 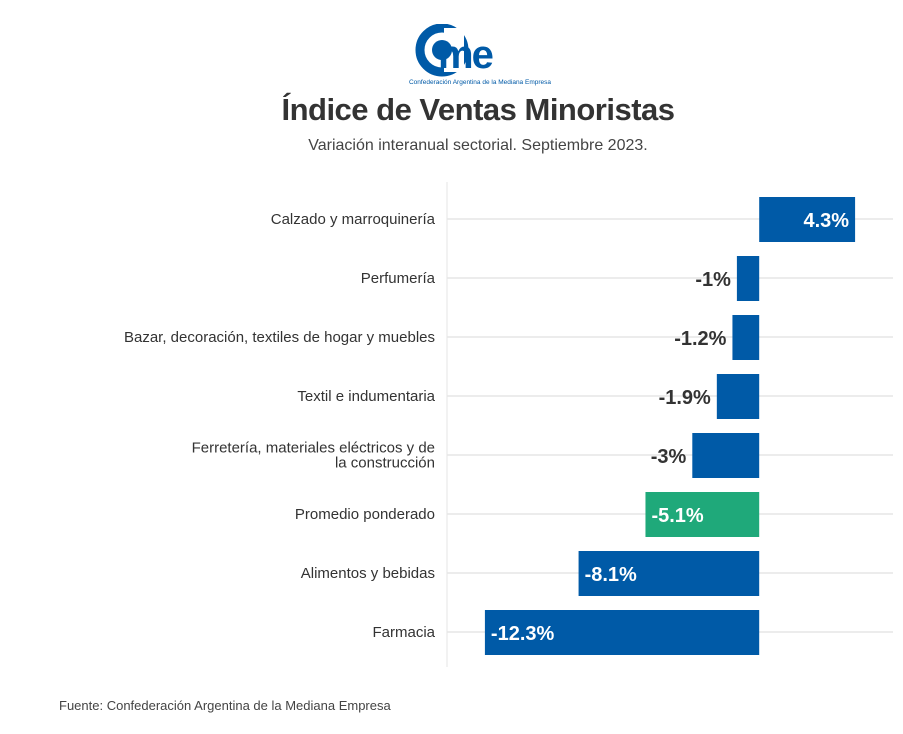 I want to click on category-label: Textil e indumentaria, so click(x=366, y=396).